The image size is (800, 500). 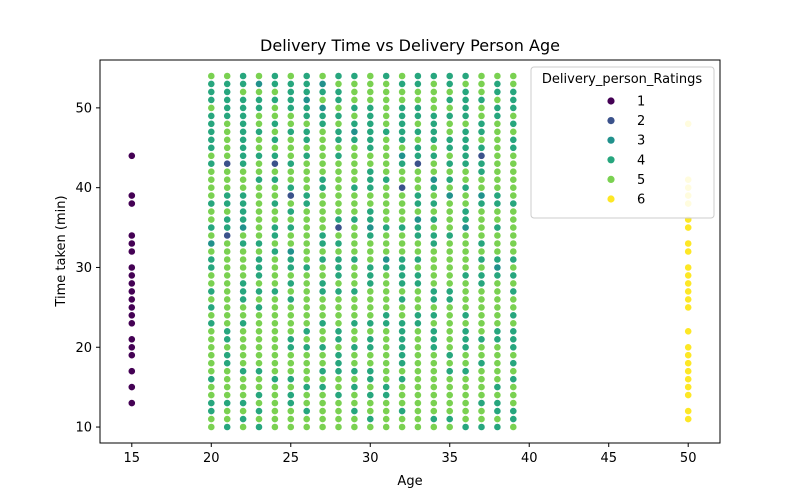 I want to click on legend-label: 6, so click(x=641, y=200).